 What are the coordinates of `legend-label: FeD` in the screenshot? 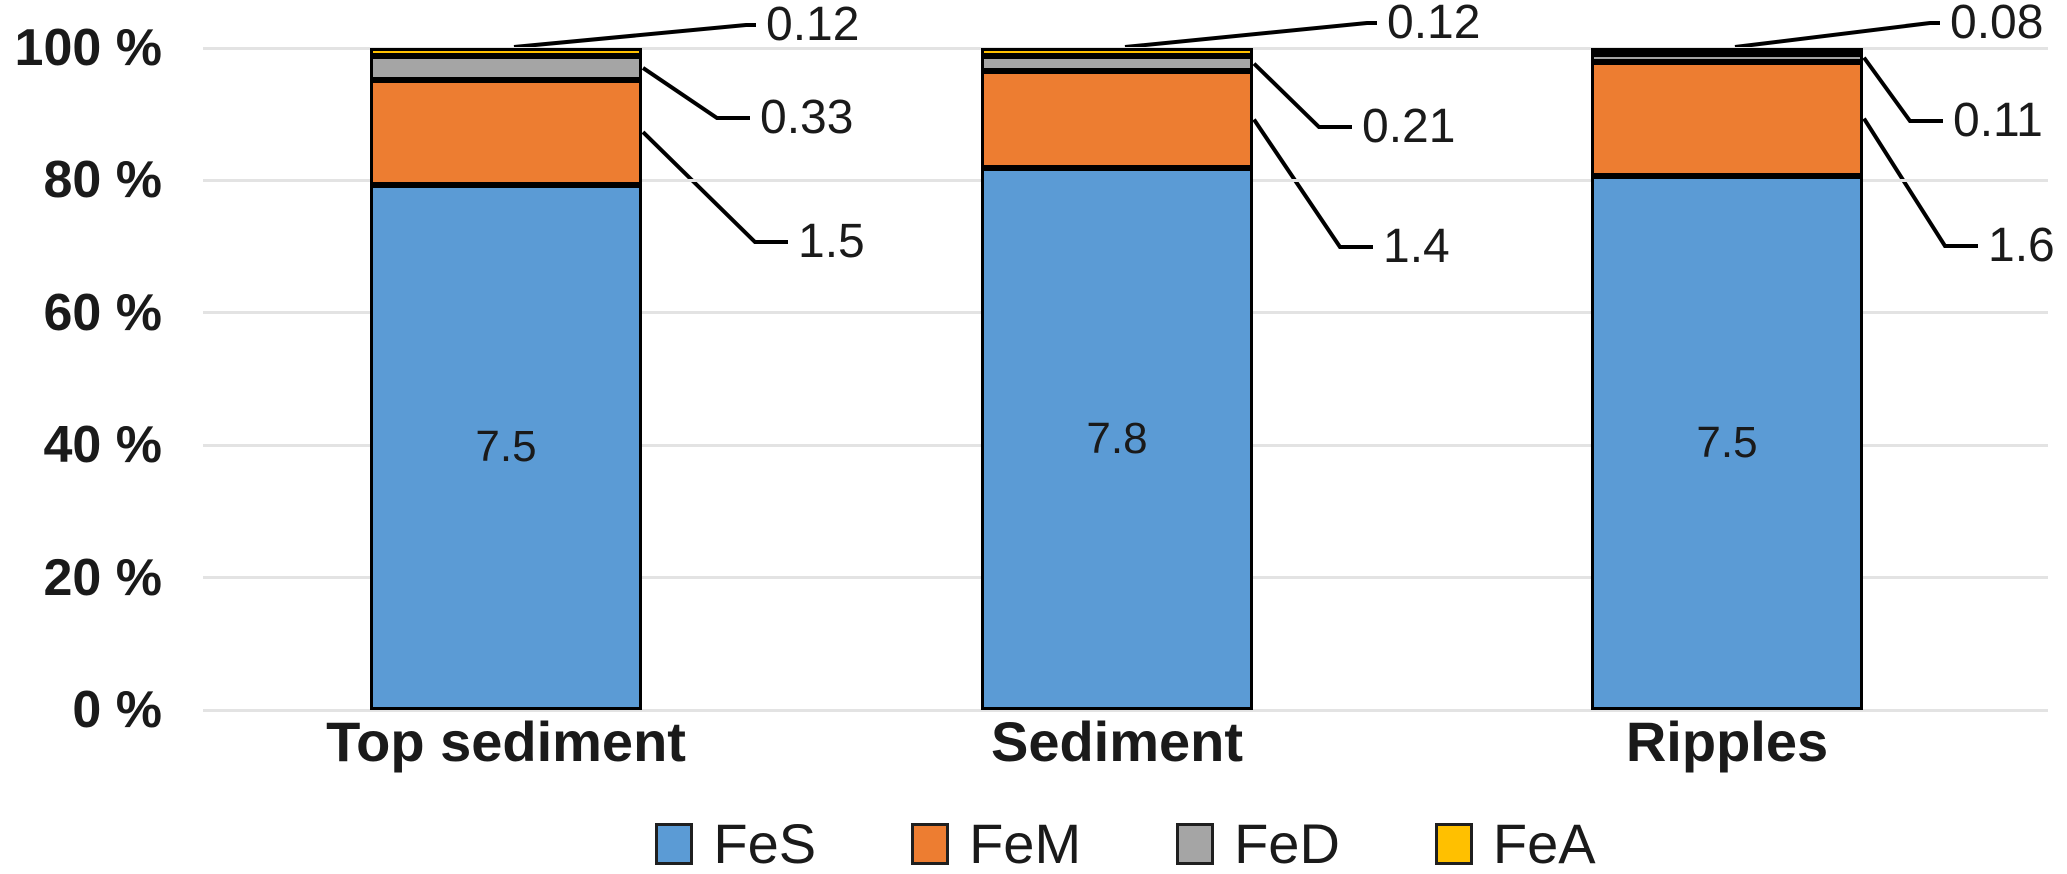 It's located at (1287, 843).